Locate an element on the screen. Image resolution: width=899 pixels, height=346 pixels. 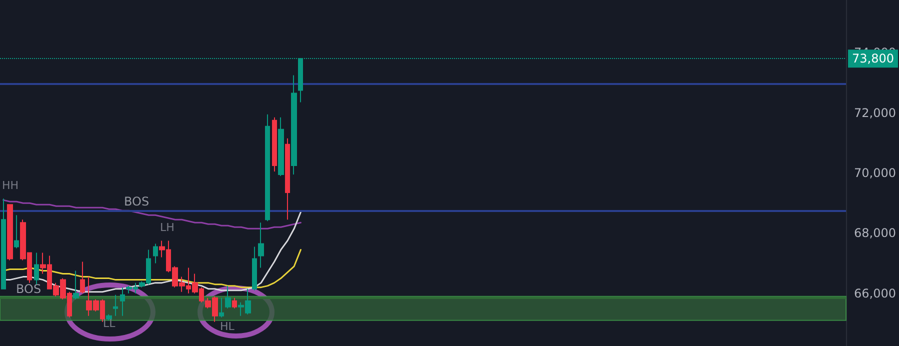
annotation: LL is located at coordinates (109, 323).